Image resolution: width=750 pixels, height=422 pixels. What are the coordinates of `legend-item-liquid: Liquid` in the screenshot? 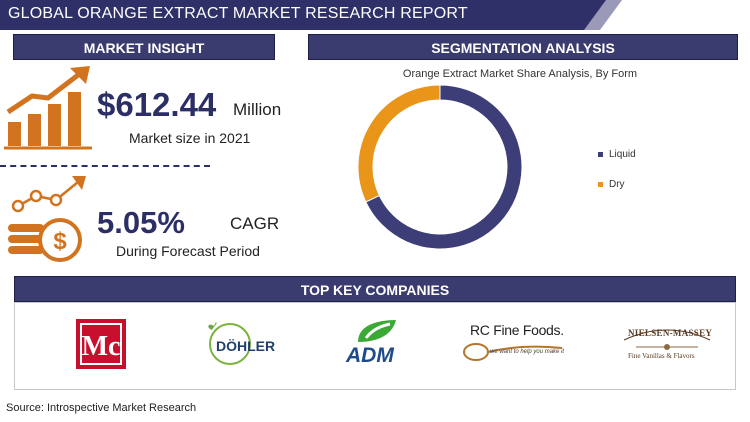 It's located at (617, 154).